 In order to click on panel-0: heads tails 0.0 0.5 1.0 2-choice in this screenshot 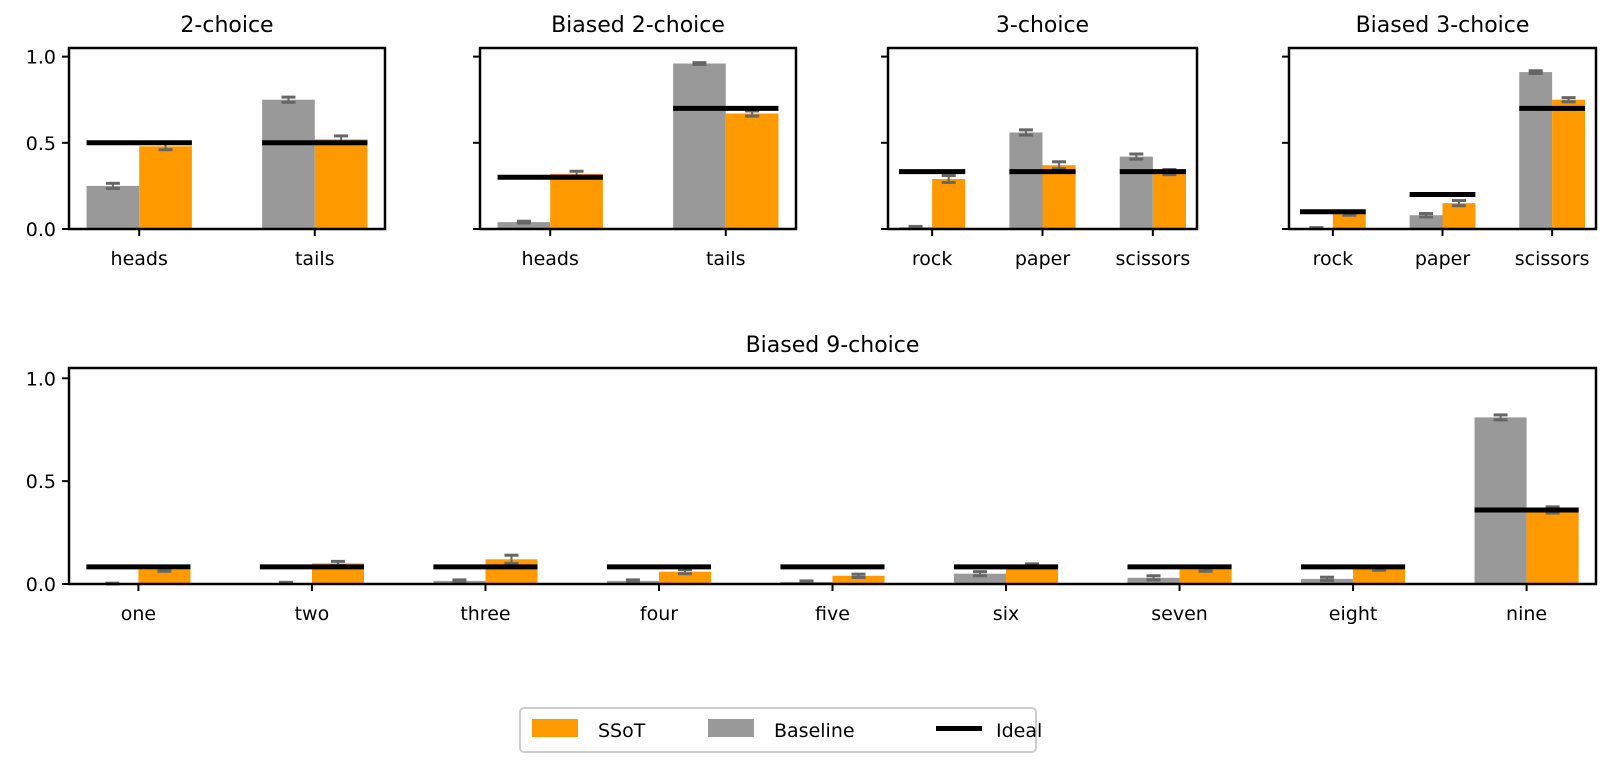, I will do `click(206, 141)`.